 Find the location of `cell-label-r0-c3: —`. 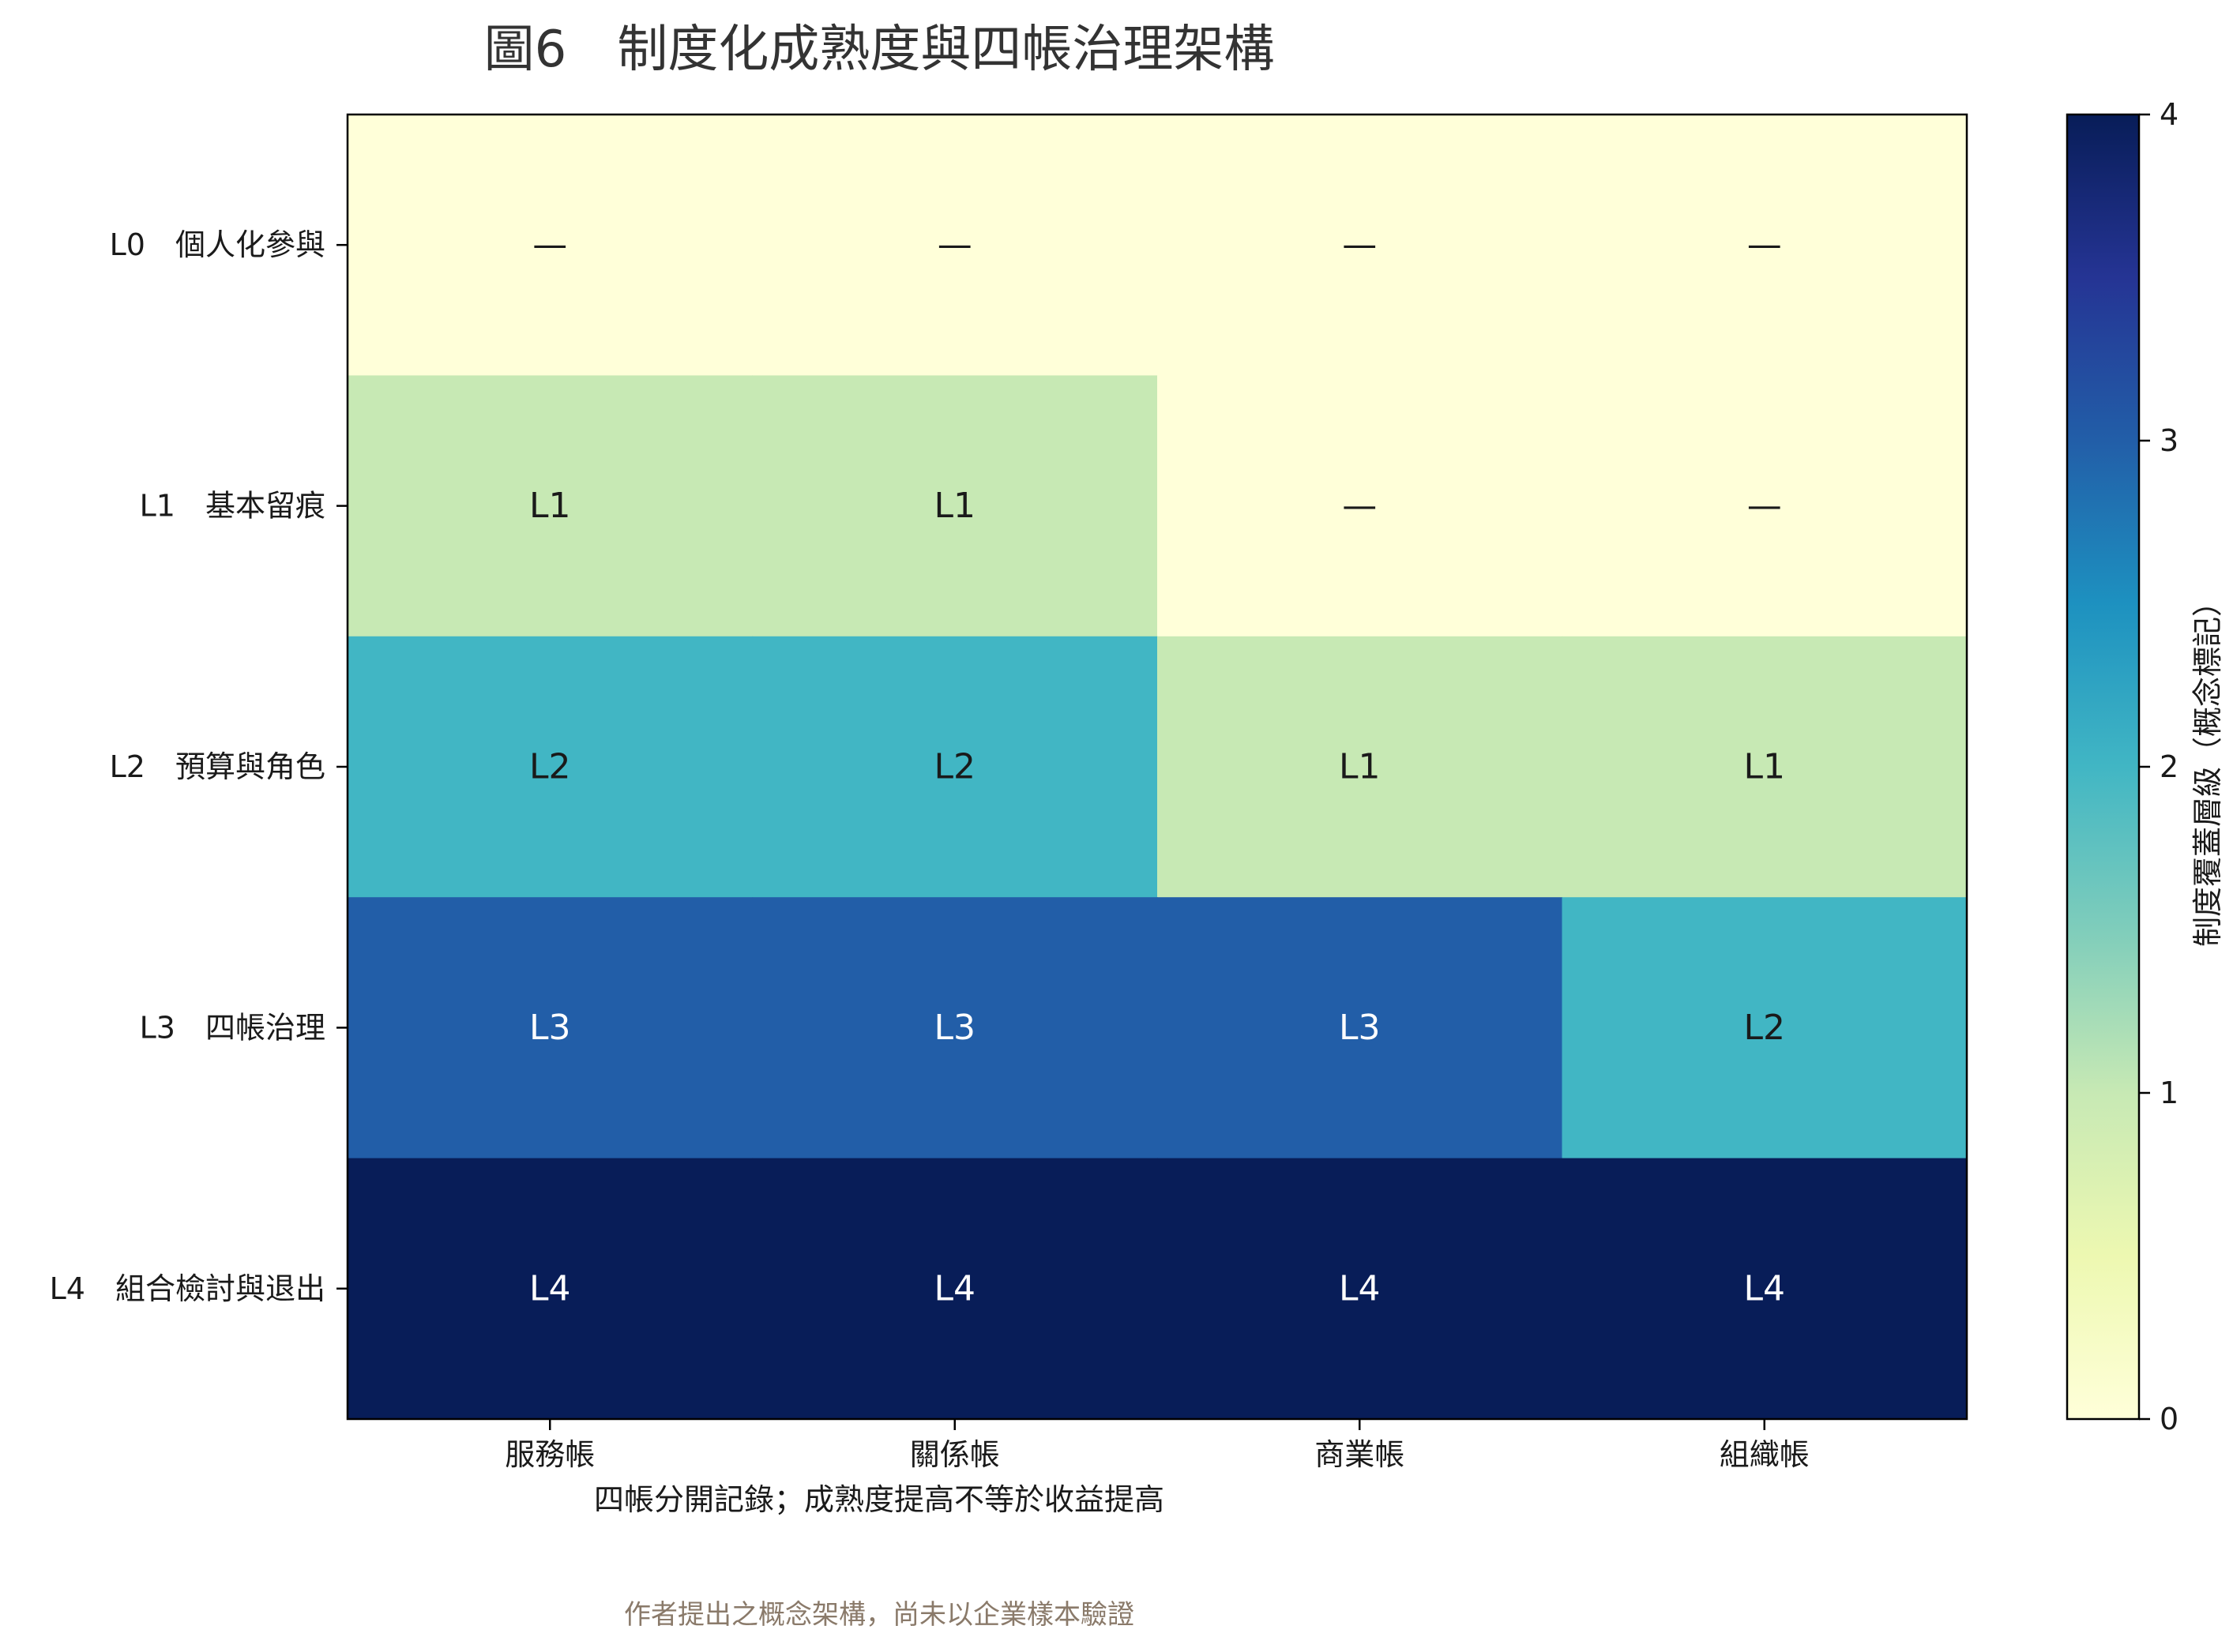

cell-label-r0-c3: — is located at coordinates (1764, 245).